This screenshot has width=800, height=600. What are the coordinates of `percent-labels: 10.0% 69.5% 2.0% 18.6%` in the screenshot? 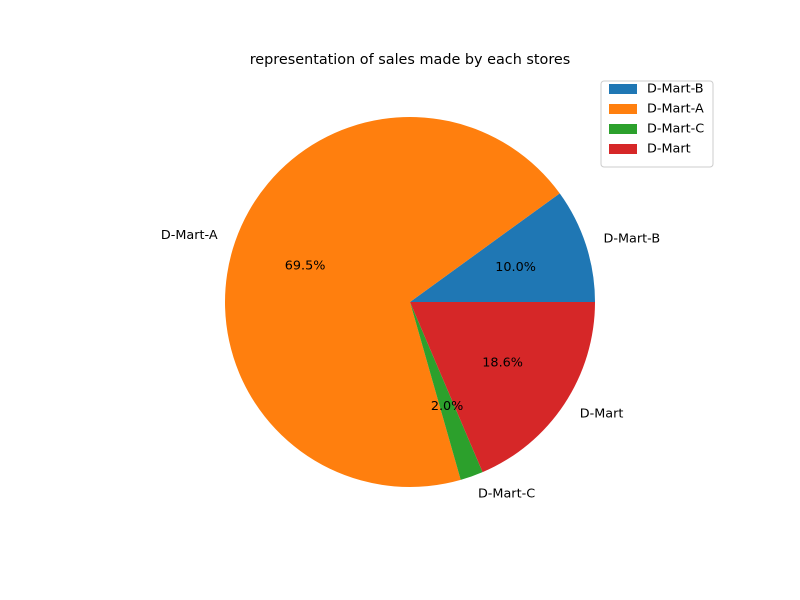 It's located at (410, 336).